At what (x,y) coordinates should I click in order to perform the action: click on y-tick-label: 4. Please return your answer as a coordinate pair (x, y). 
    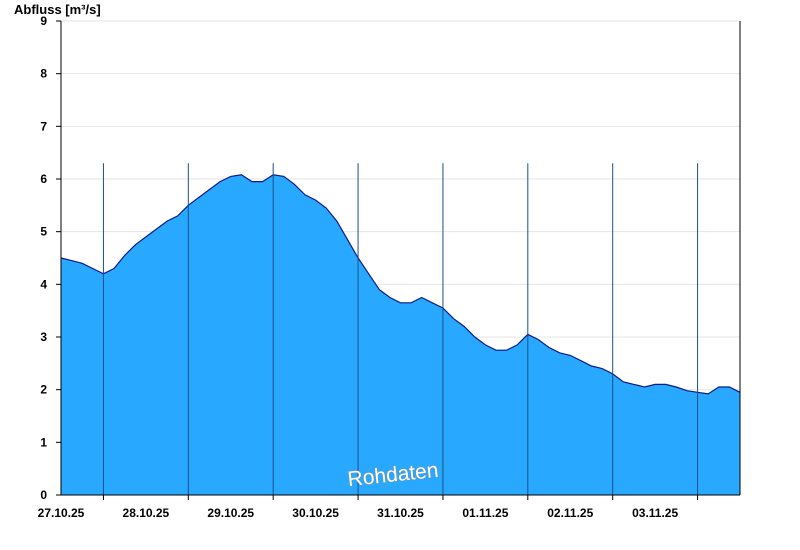
    Looking at the image, I should click on (43, 284).